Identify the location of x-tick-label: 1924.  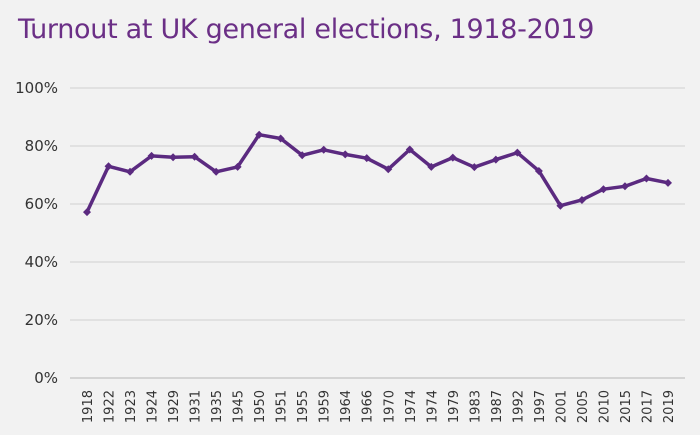
(153, 406).